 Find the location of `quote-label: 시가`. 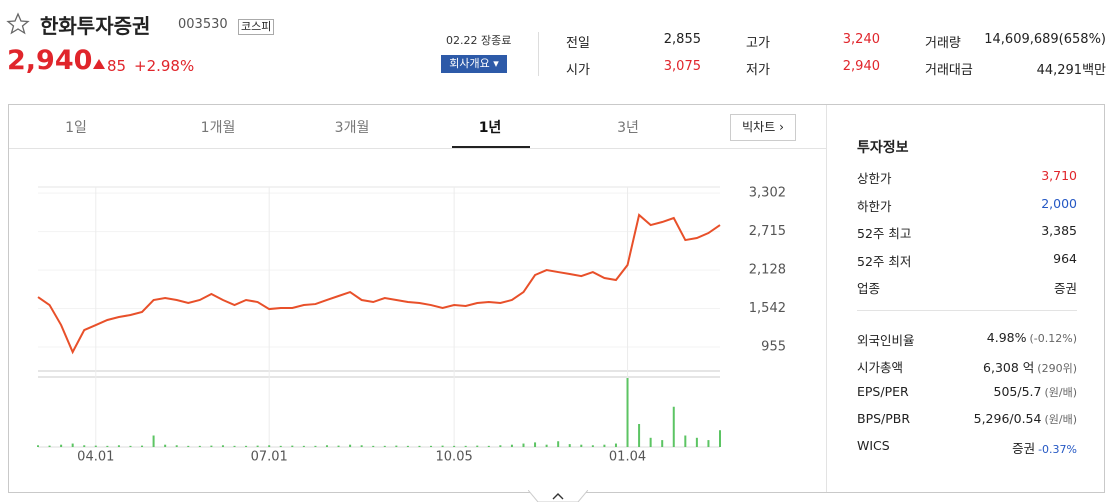

quote-label: 시가 is located at coordinates (578, 70).